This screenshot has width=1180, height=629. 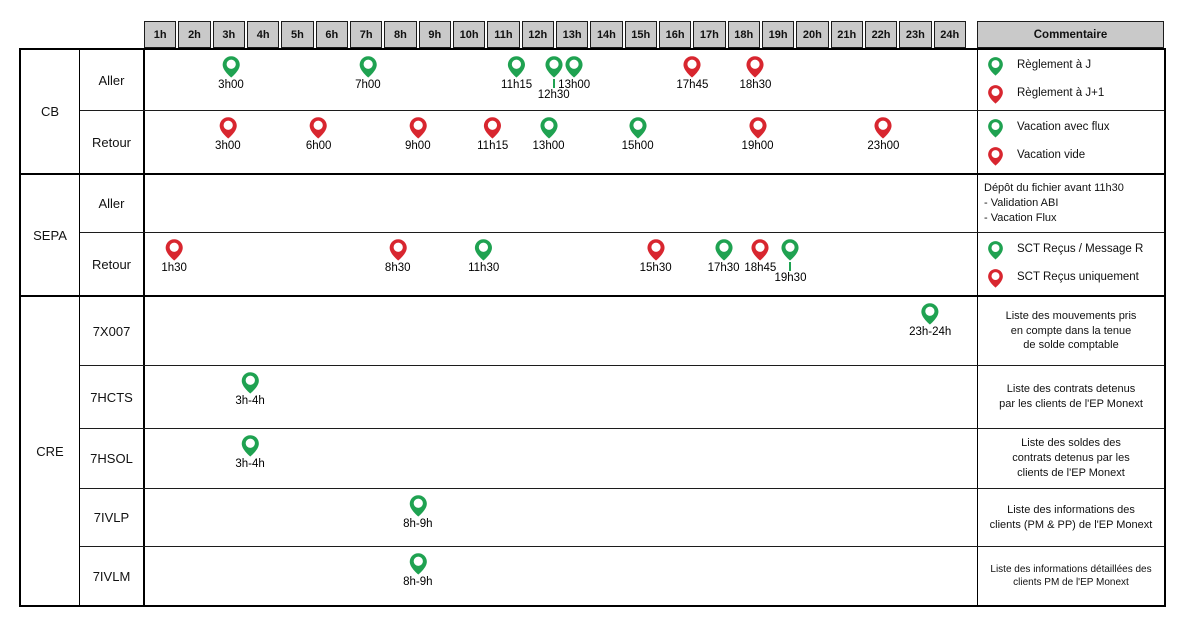 I want to click on time-marker: 11h30, so click(x=483, y=256).